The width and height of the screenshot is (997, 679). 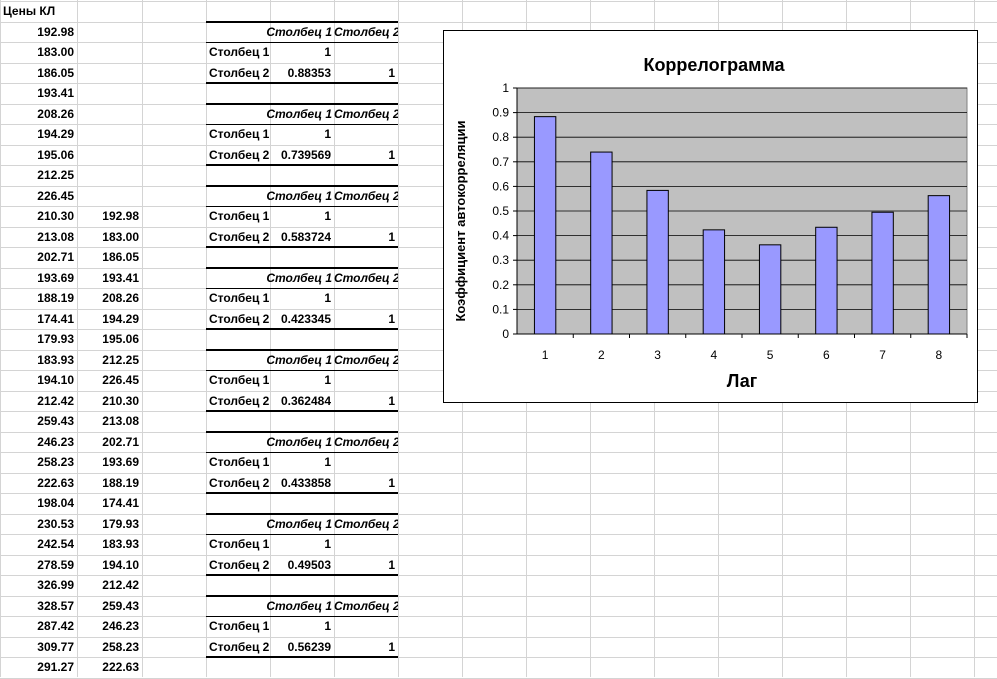 What do you see at coordinates (55, 216) in the screenshot?
I see `cell-price: 210.30` at bounding box center [55, 216].